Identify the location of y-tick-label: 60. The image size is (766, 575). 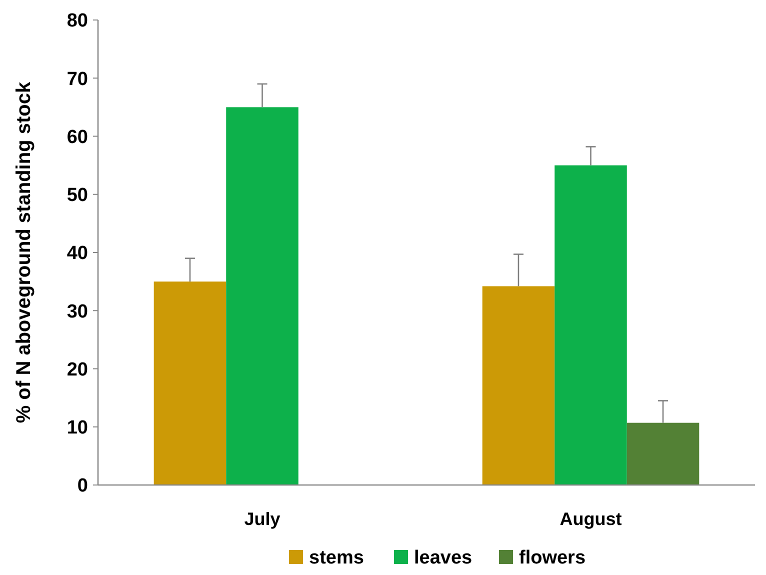
(77, 137).